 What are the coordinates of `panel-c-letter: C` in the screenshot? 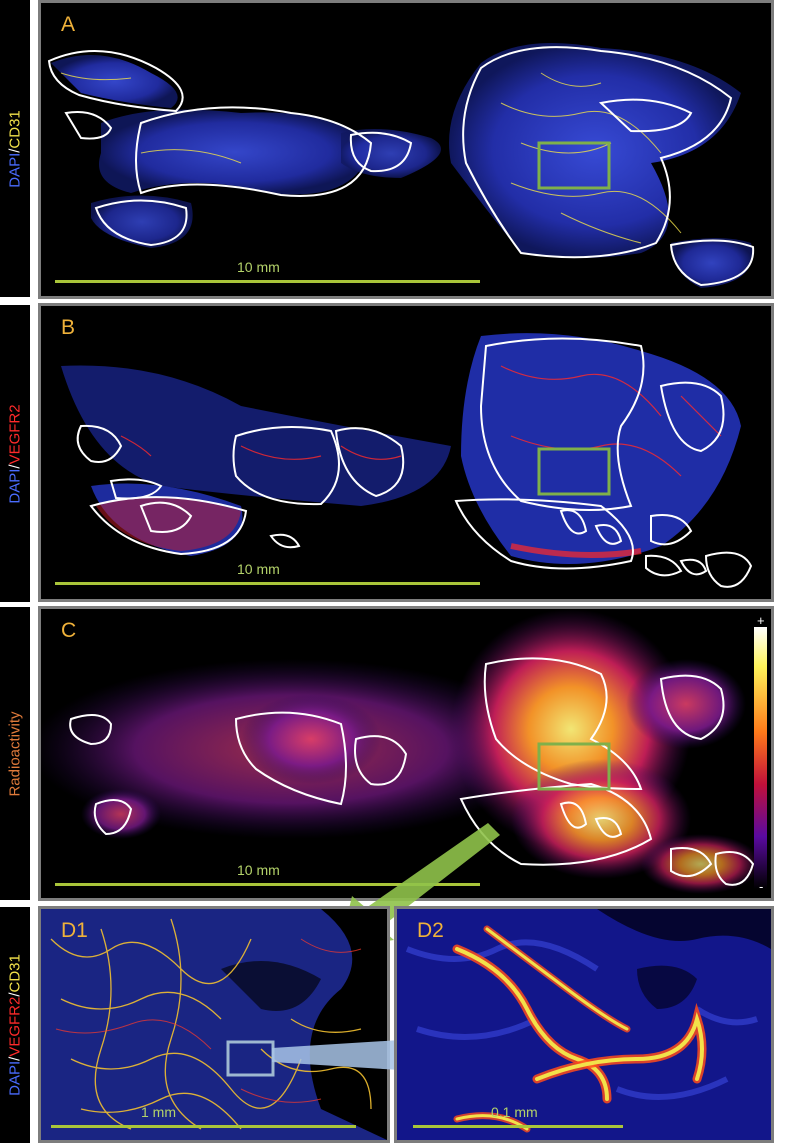 It's located at (69, 630).